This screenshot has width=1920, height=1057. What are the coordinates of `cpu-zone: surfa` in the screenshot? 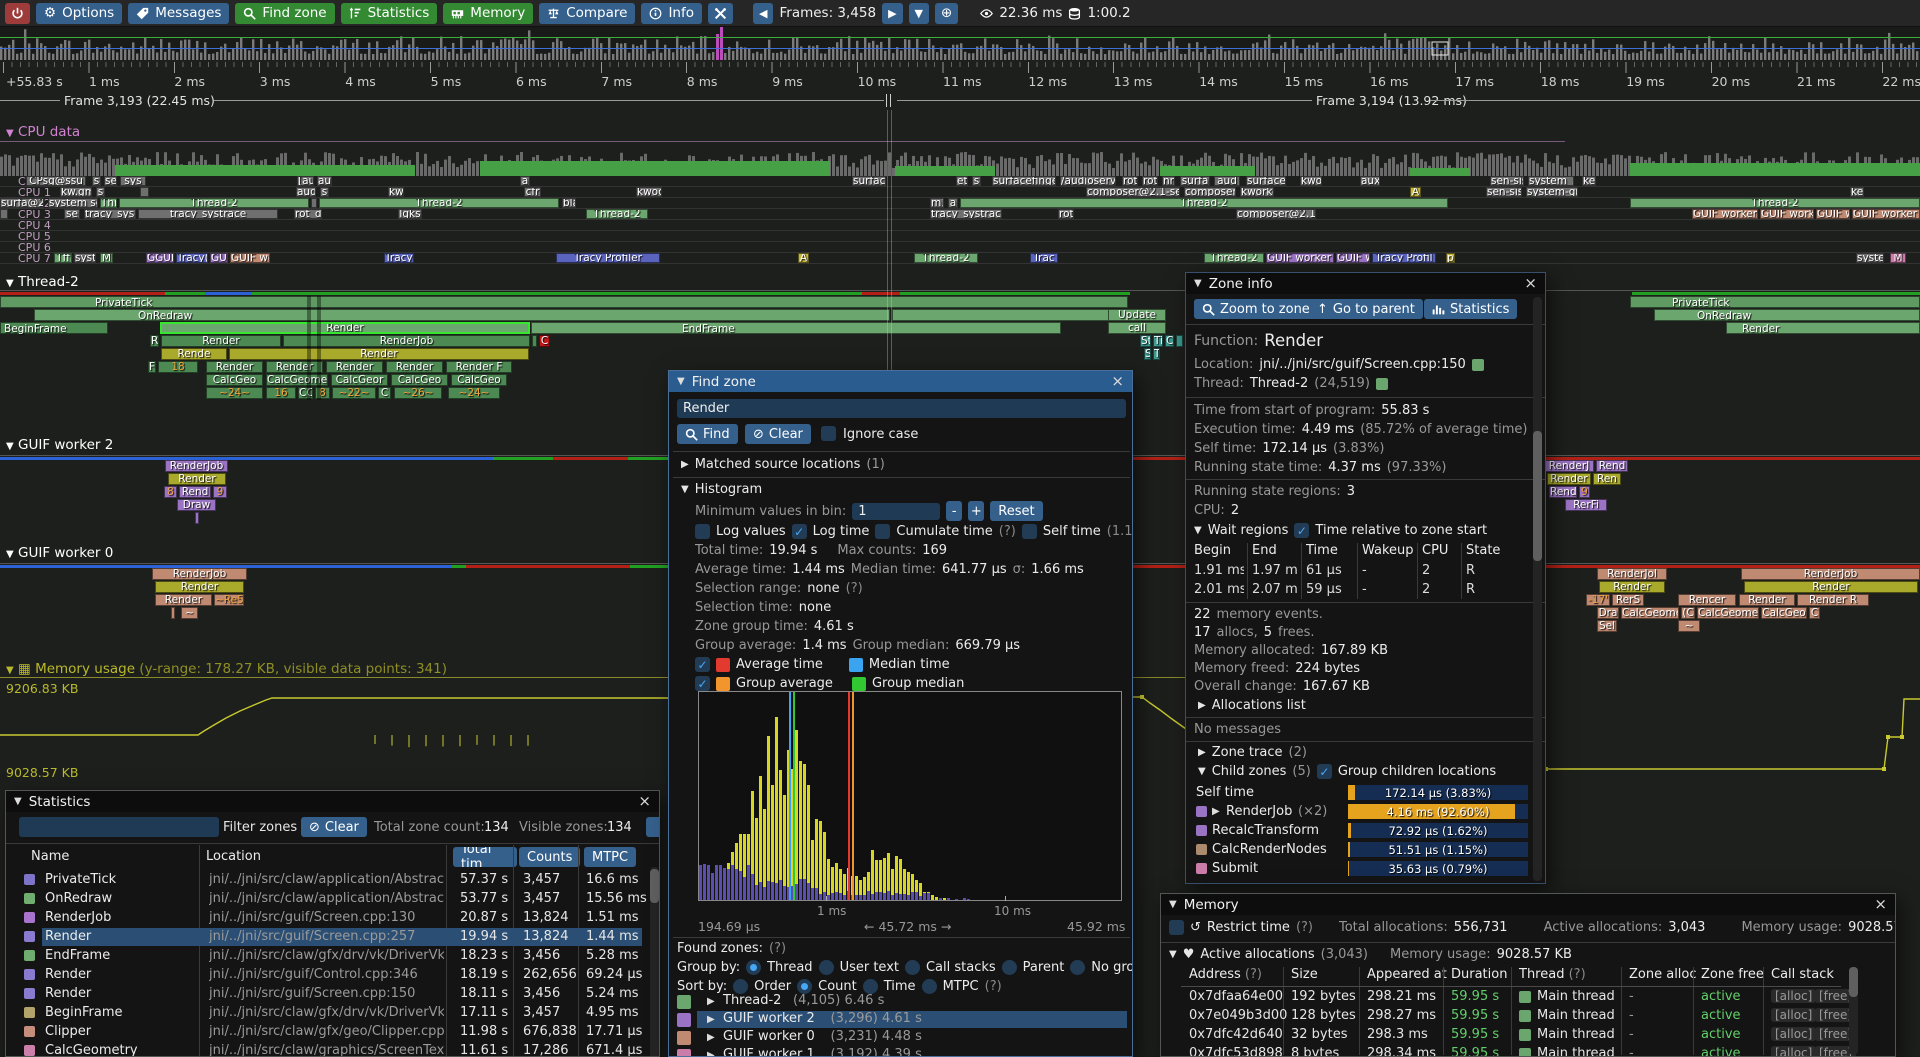 It's located at (1195, 181).